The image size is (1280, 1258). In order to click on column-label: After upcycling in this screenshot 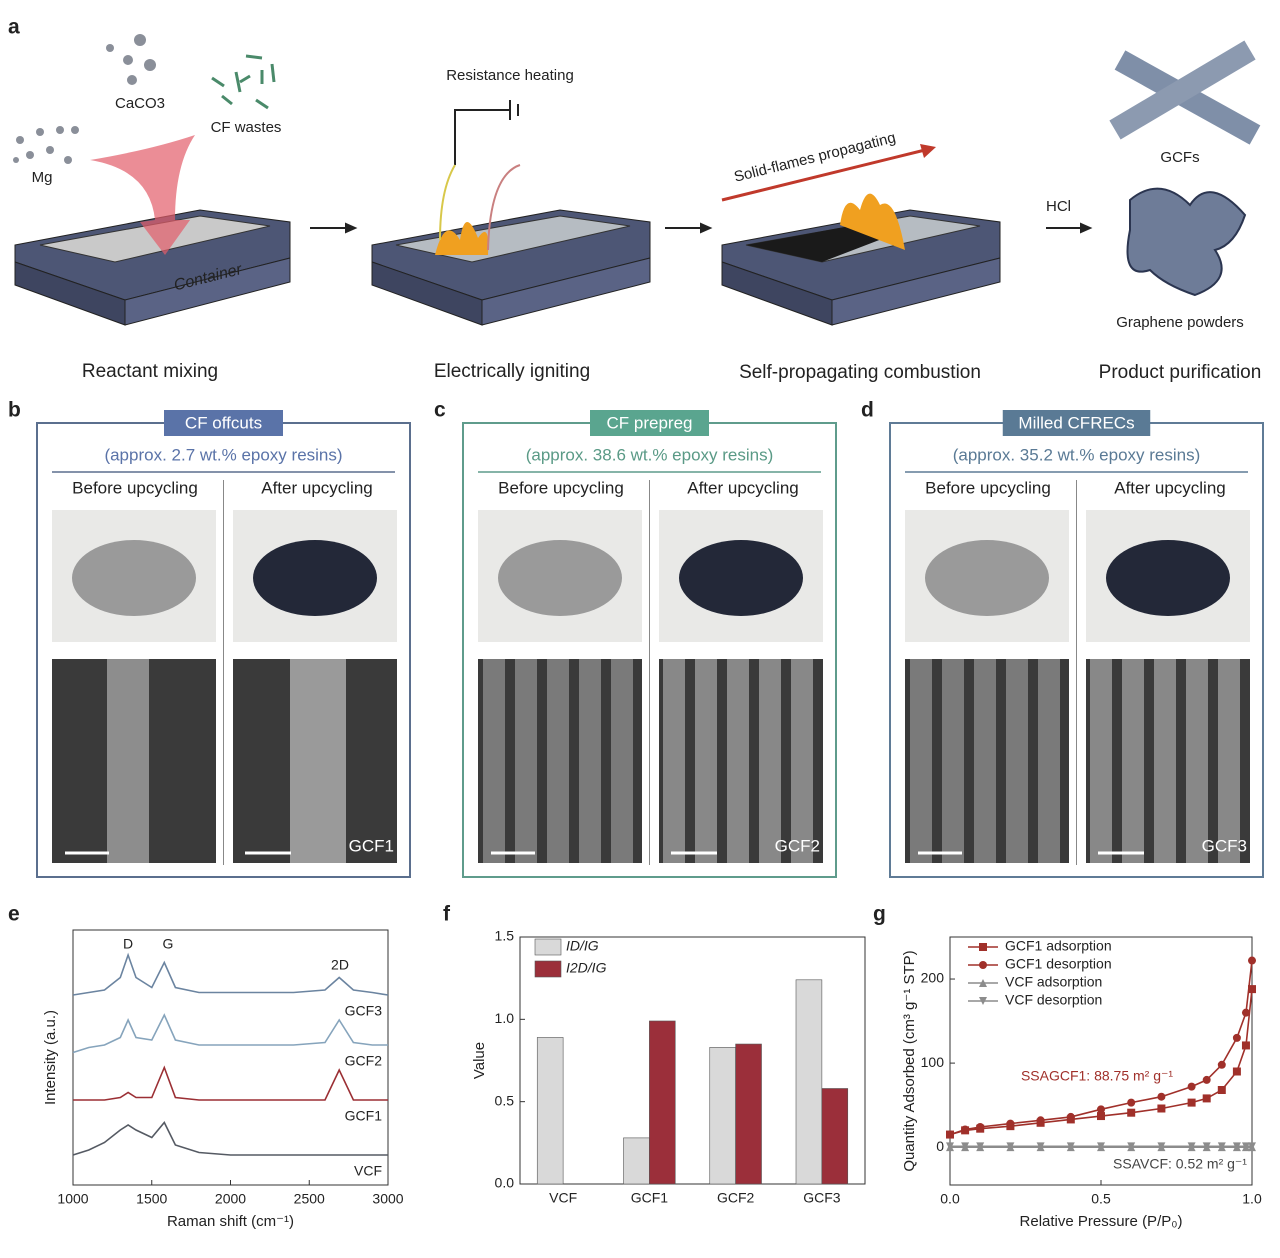, I will do `click(1170, 487)`.